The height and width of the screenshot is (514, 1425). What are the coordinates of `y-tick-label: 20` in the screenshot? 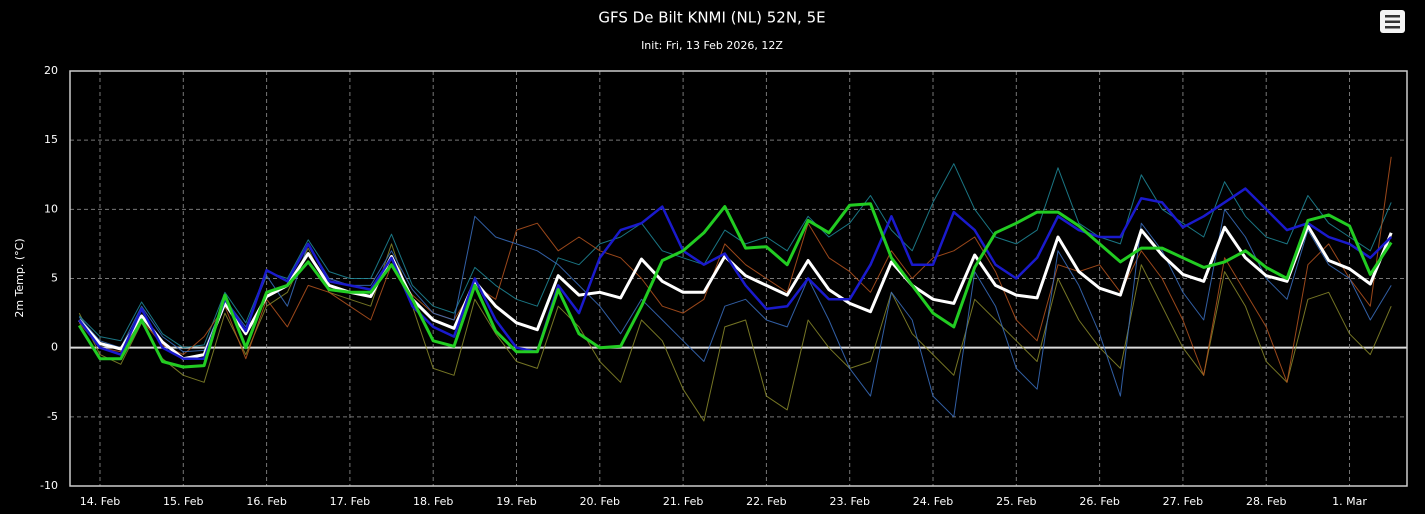 It's located at (51, 70).